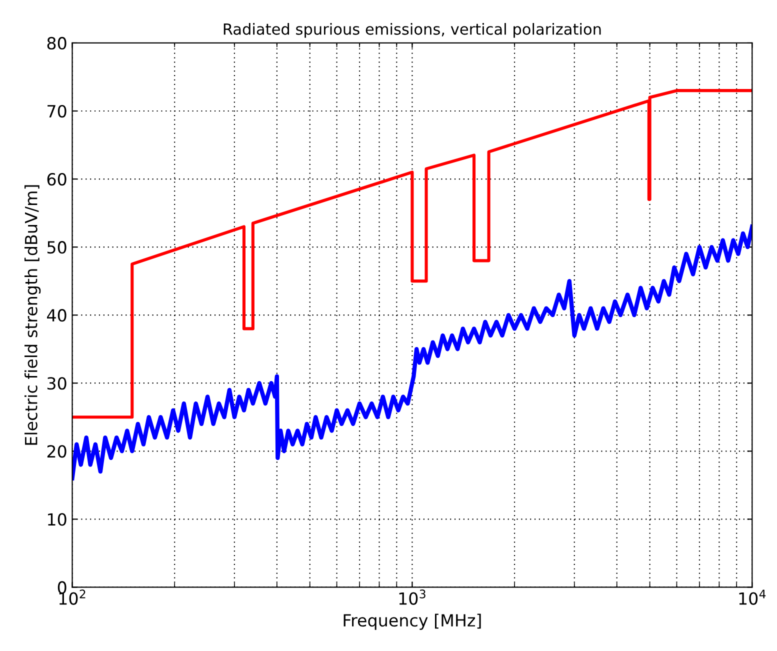 Image resolution: width=777 pixels, height=651 pixels. What do you see at coordinates (57, 111) in the screenshot?
I see `y-tick-label: 70` at bounding box center [57, 111].